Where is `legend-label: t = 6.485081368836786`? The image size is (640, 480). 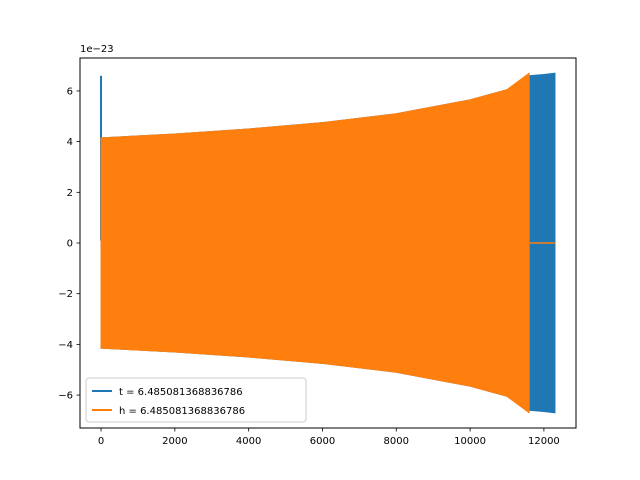
legend-label: t = 6.485081368836786 is located at coordinates (181, 392).